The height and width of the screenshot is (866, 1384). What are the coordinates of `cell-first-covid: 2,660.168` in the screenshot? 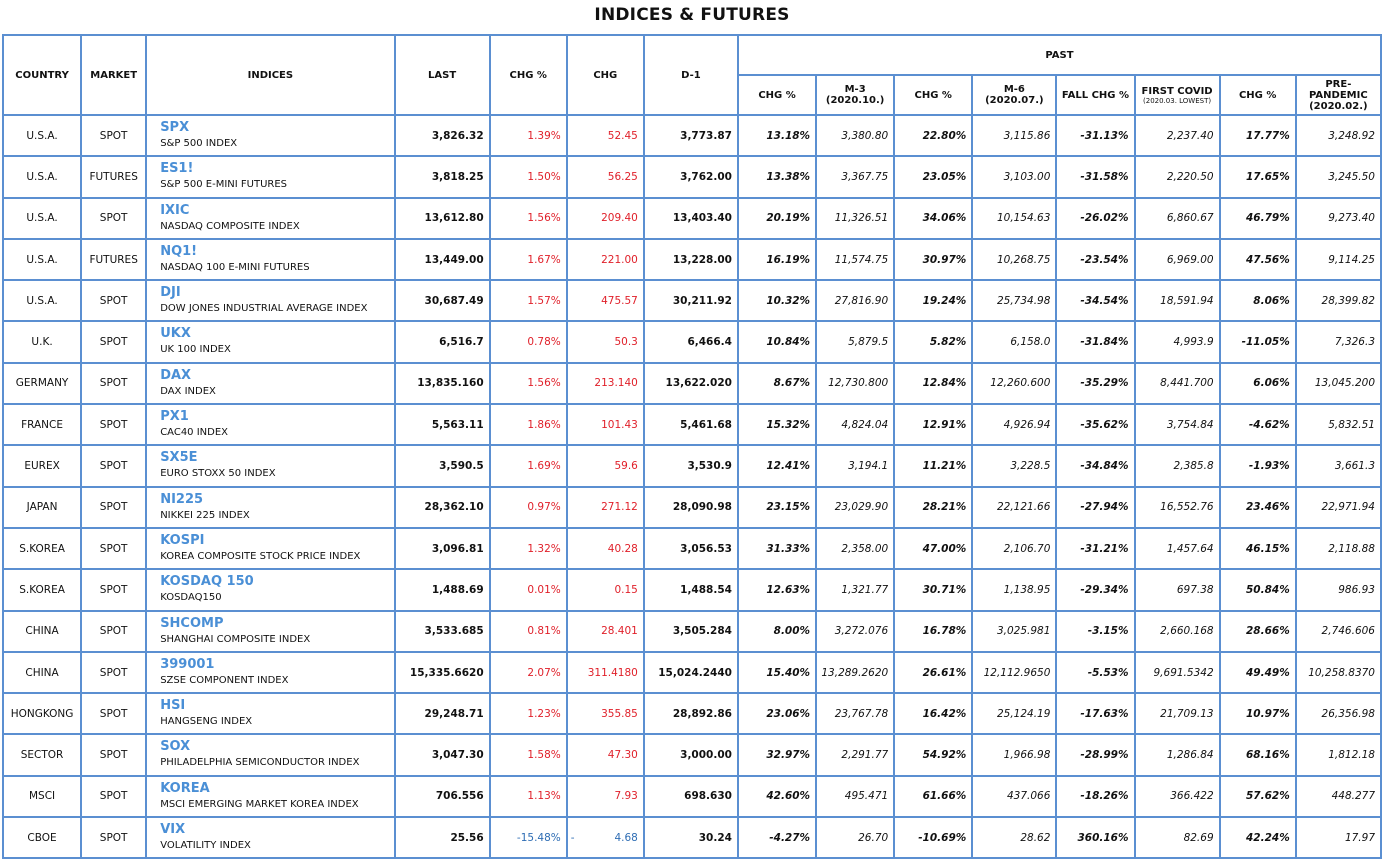 It's located at (1177, 631).